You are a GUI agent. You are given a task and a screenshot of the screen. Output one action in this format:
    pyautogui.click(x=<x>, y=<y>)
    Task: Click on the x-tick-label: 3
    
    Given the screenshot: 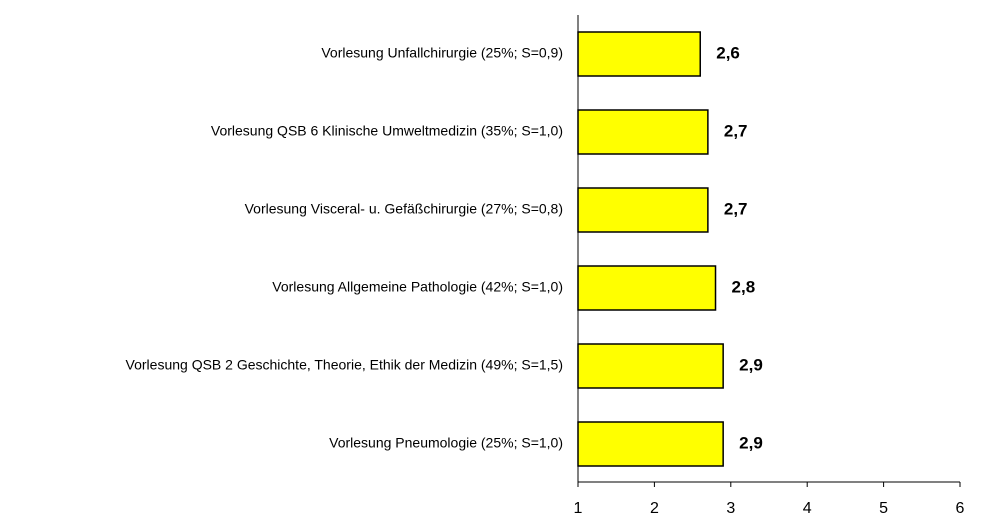 What is the action you would take?
    pyautogui.click(x=730, y=508)
    